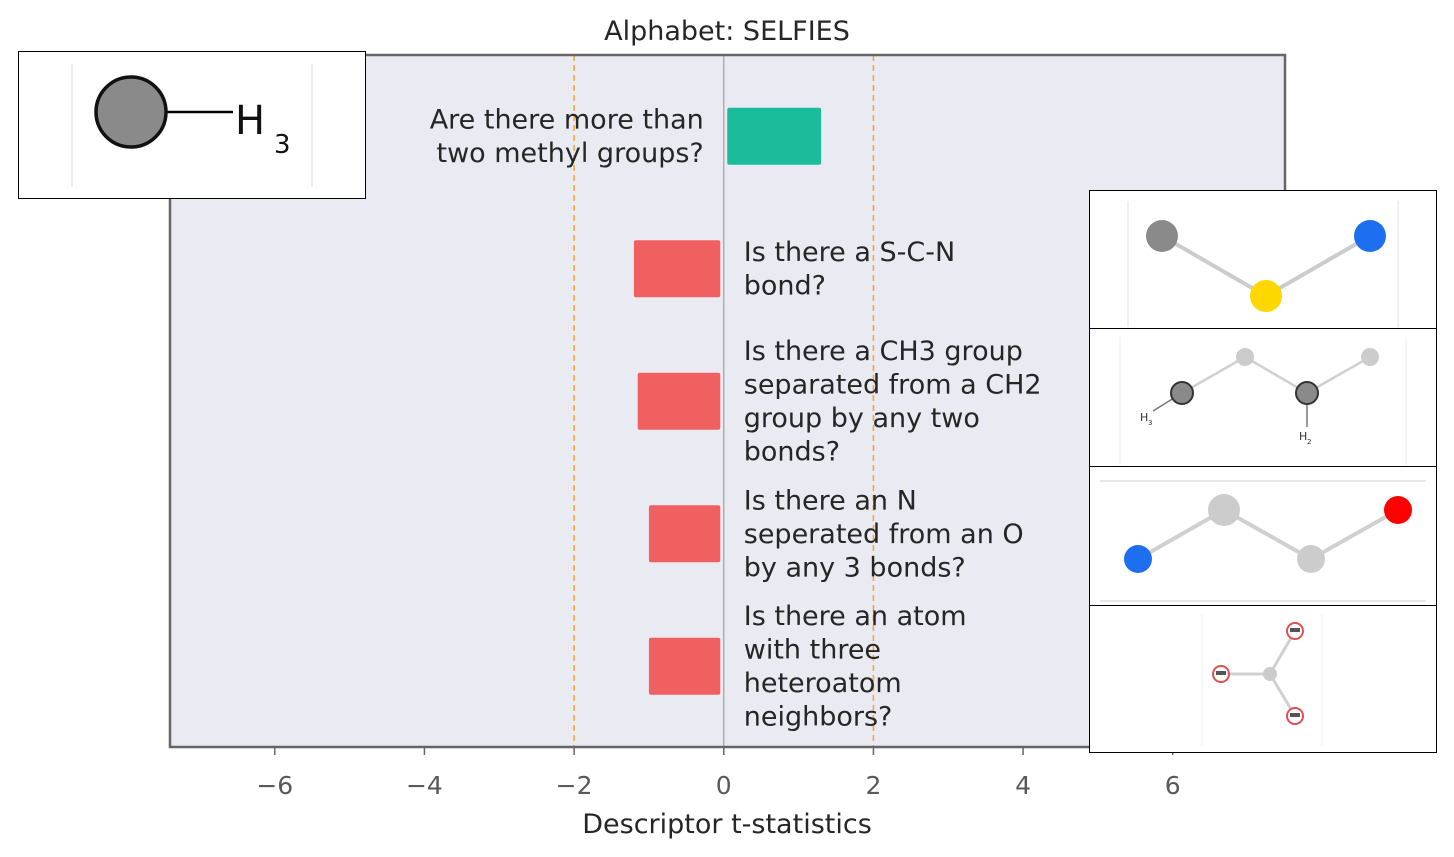  Describe the element at coordinates (1263, 398) in the screenshot. I see `ch3-ch2-separation-image: H 3 H 2` at that location.